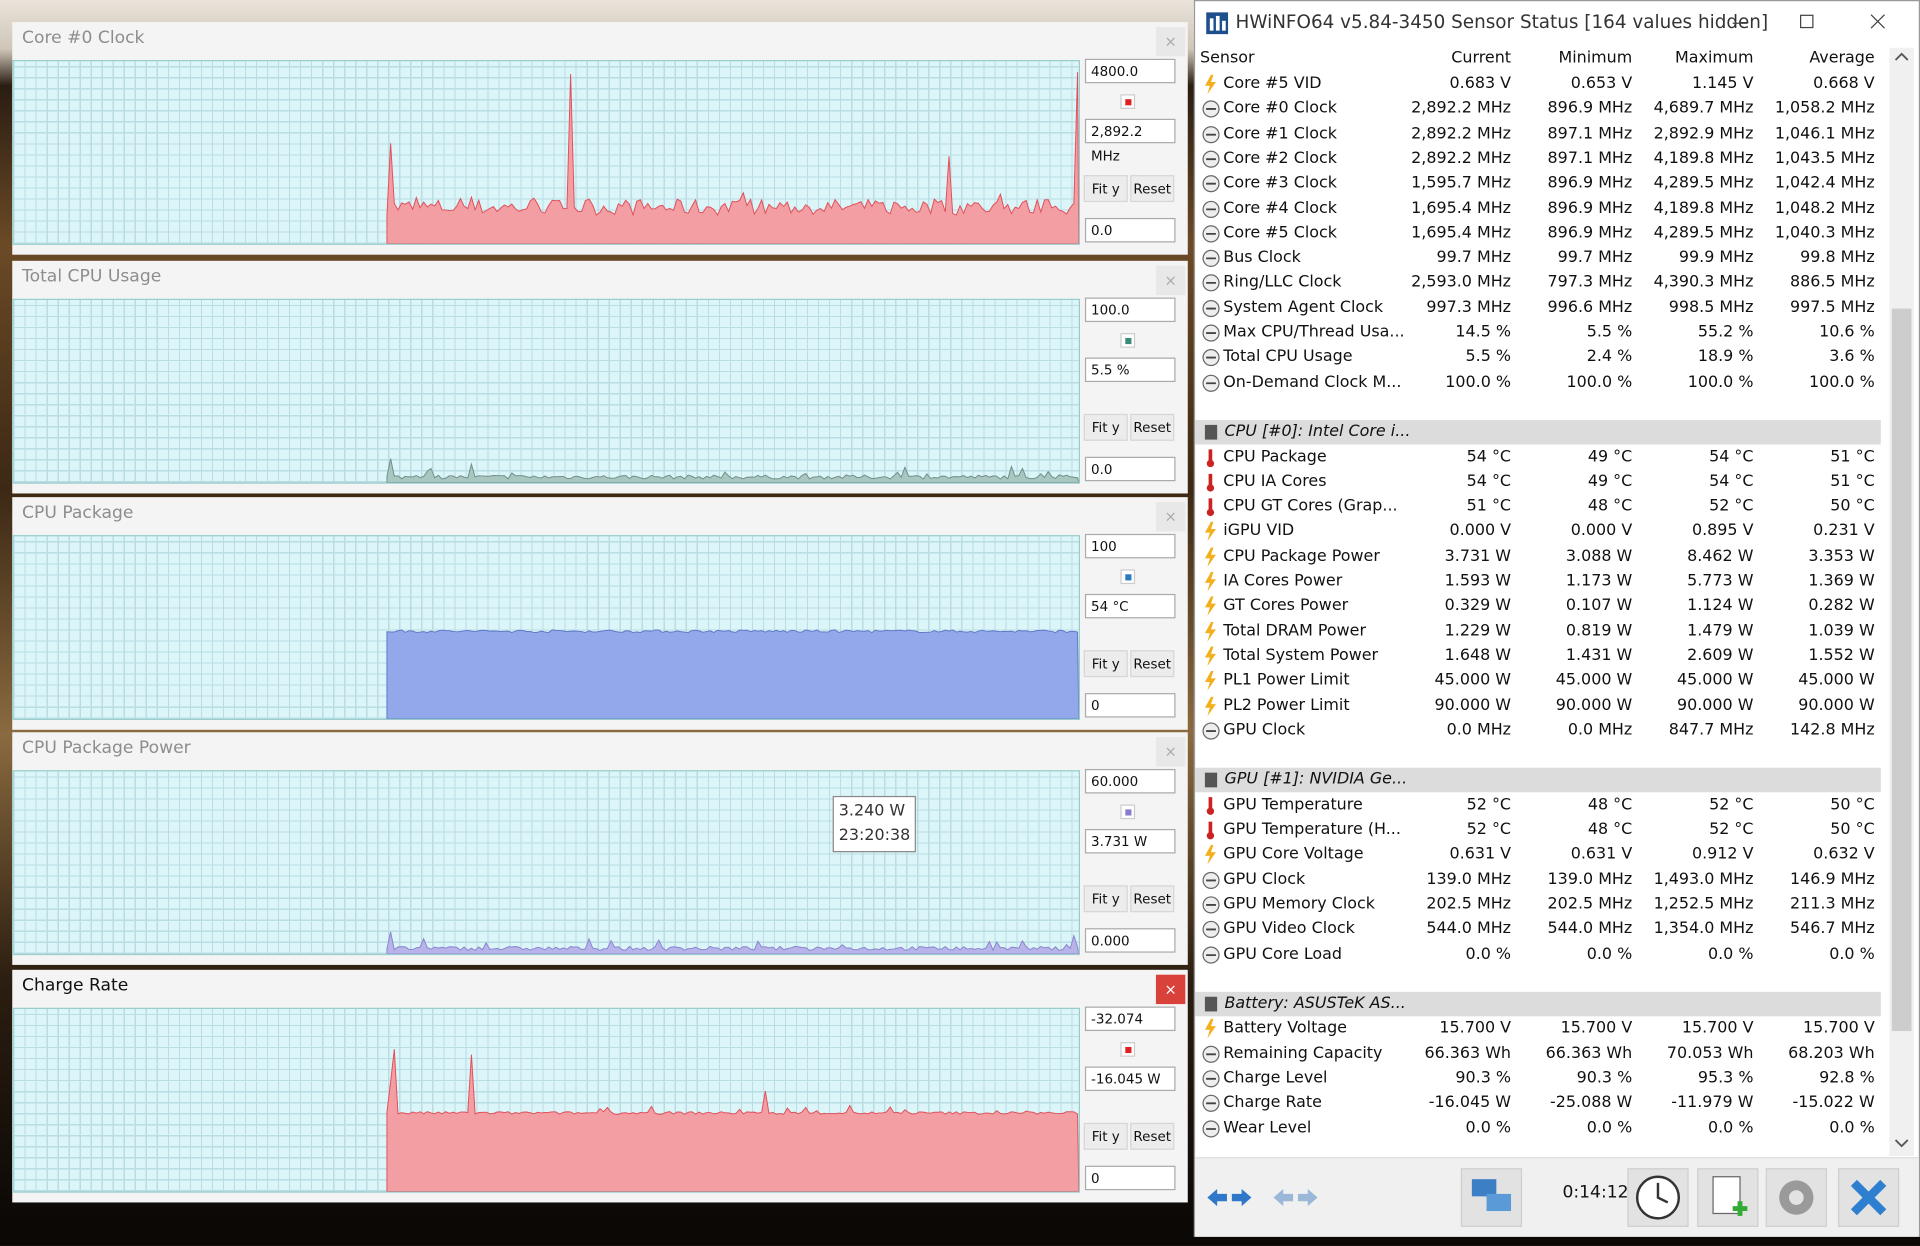 Image resolution: width=1920 pixels, height=1246 pixels. I want to click on scroll-up, so click(1901, 57).